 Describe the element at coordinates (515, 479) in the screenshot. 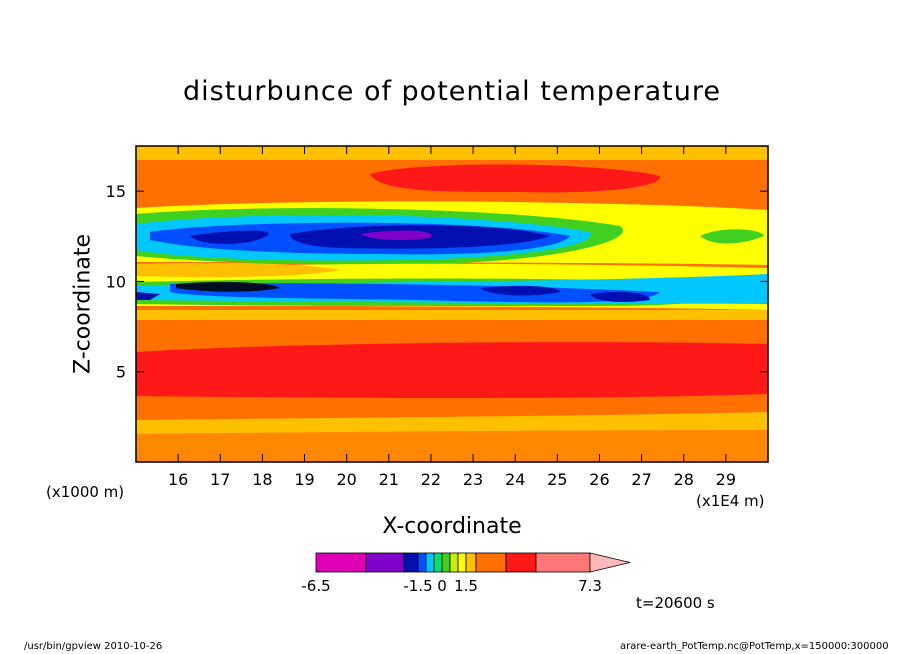

I see `x-tick-label: 24` at that location.